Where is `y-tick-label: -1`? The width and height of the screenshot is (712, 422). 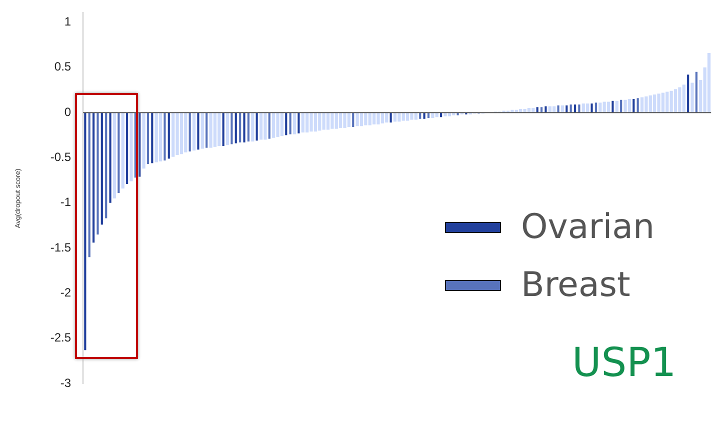 y-tick-label: -1 is located at coordinates (66, 202).